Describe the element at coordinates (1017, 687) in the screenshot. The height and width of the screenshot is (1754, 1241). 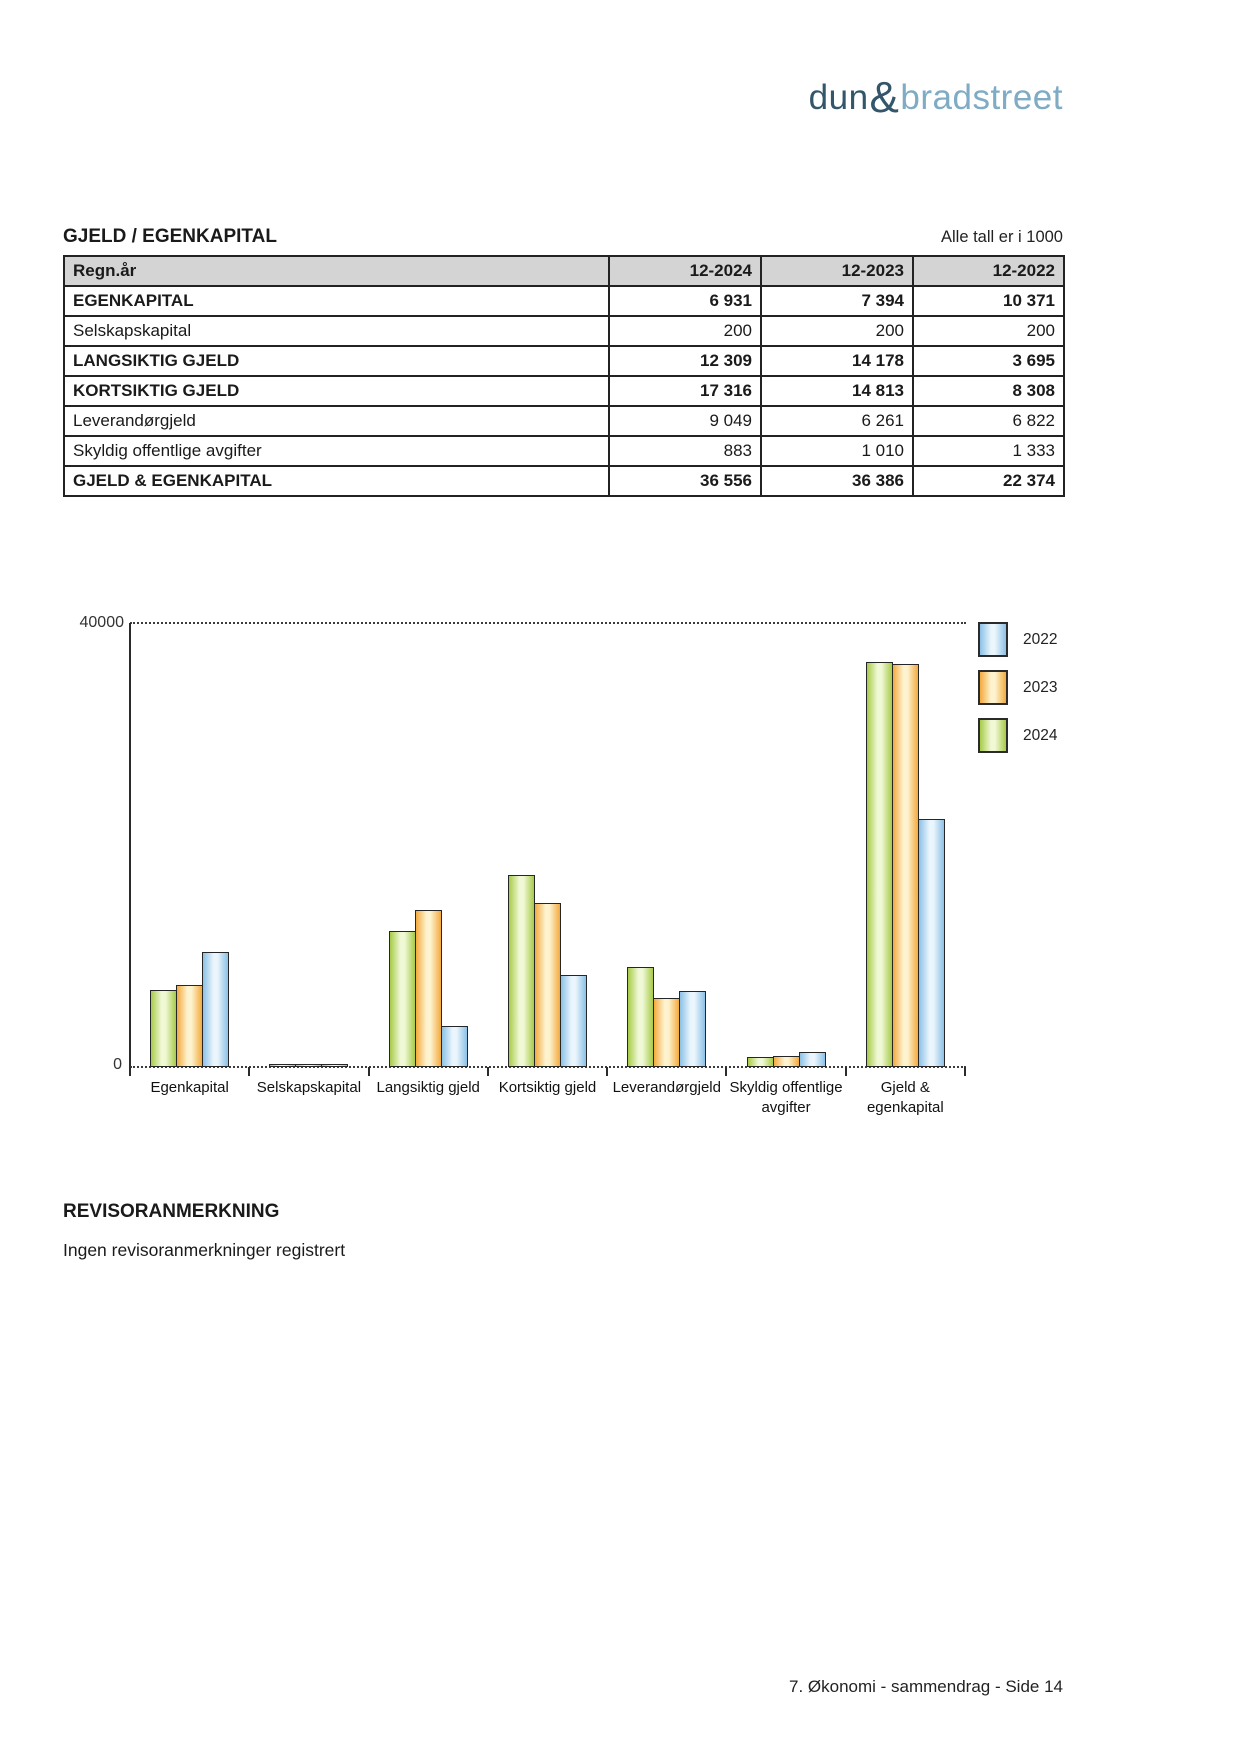
I see `legend-item: 2023` at that location.